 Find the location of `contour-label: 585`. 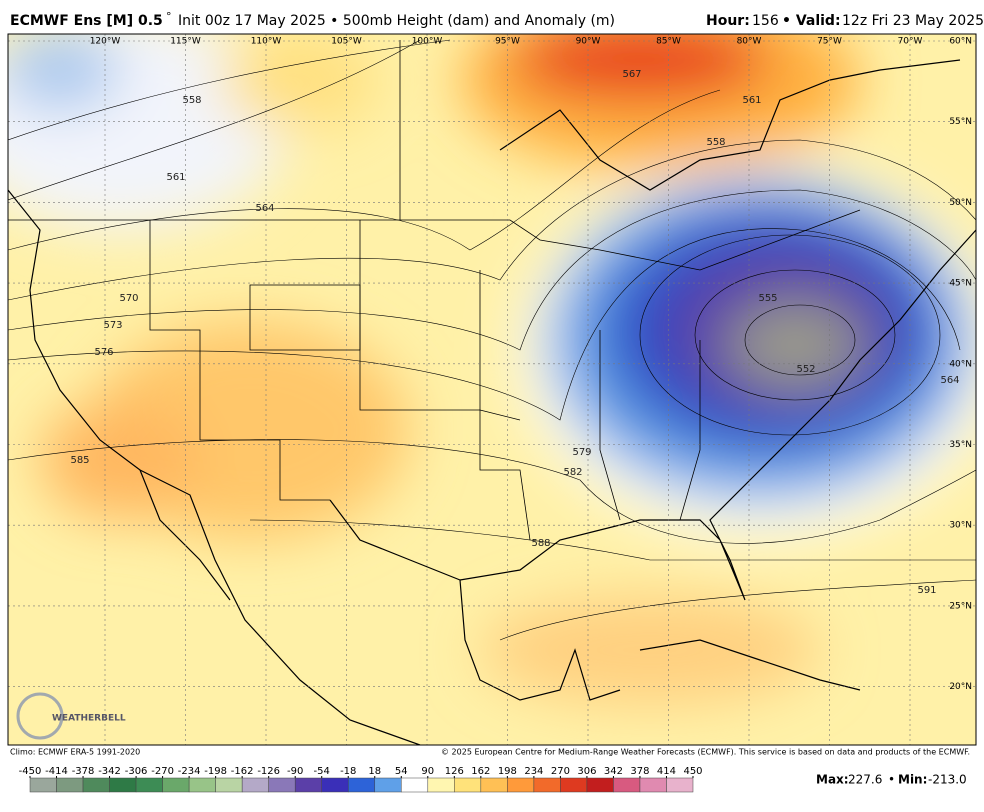

contour-label: 585 is located at coordinates (79, 460).